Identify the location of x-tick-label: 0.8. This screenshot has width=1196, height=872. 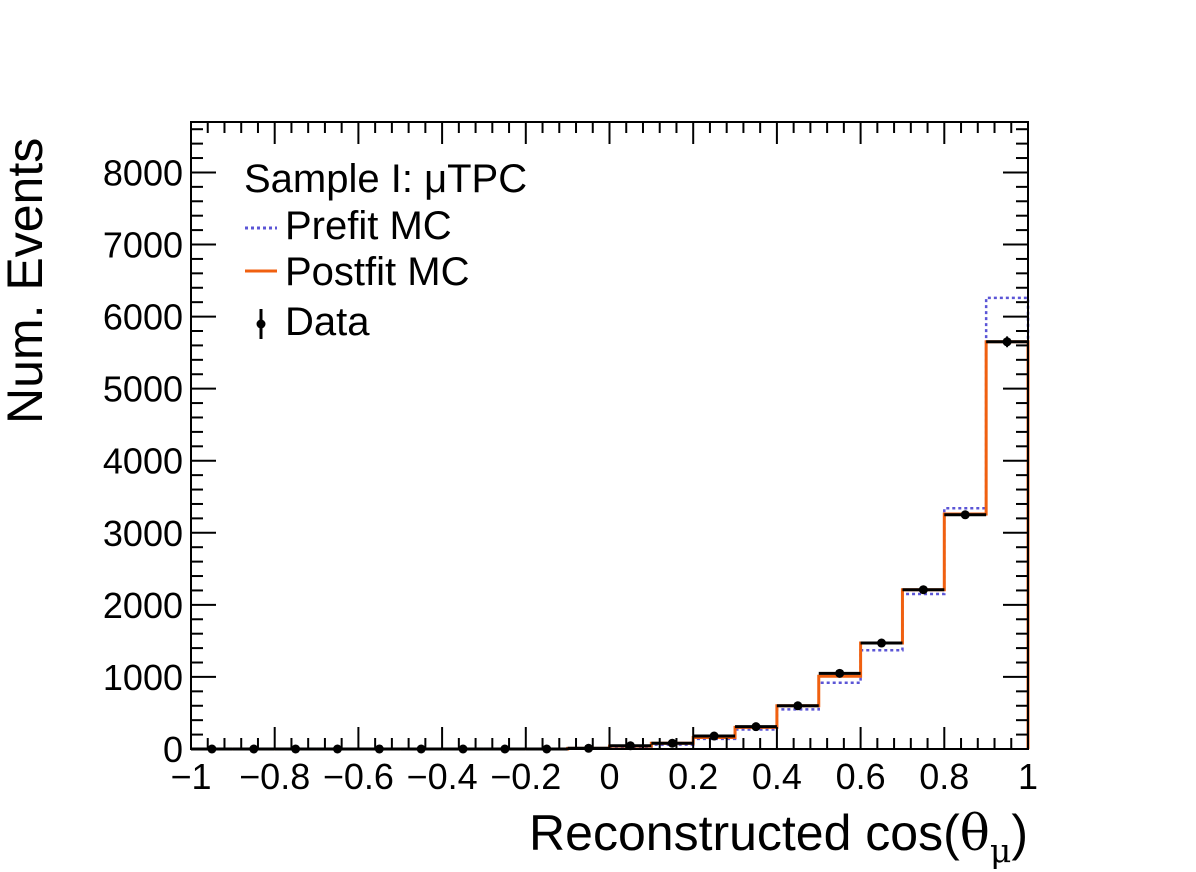
(944, 776).